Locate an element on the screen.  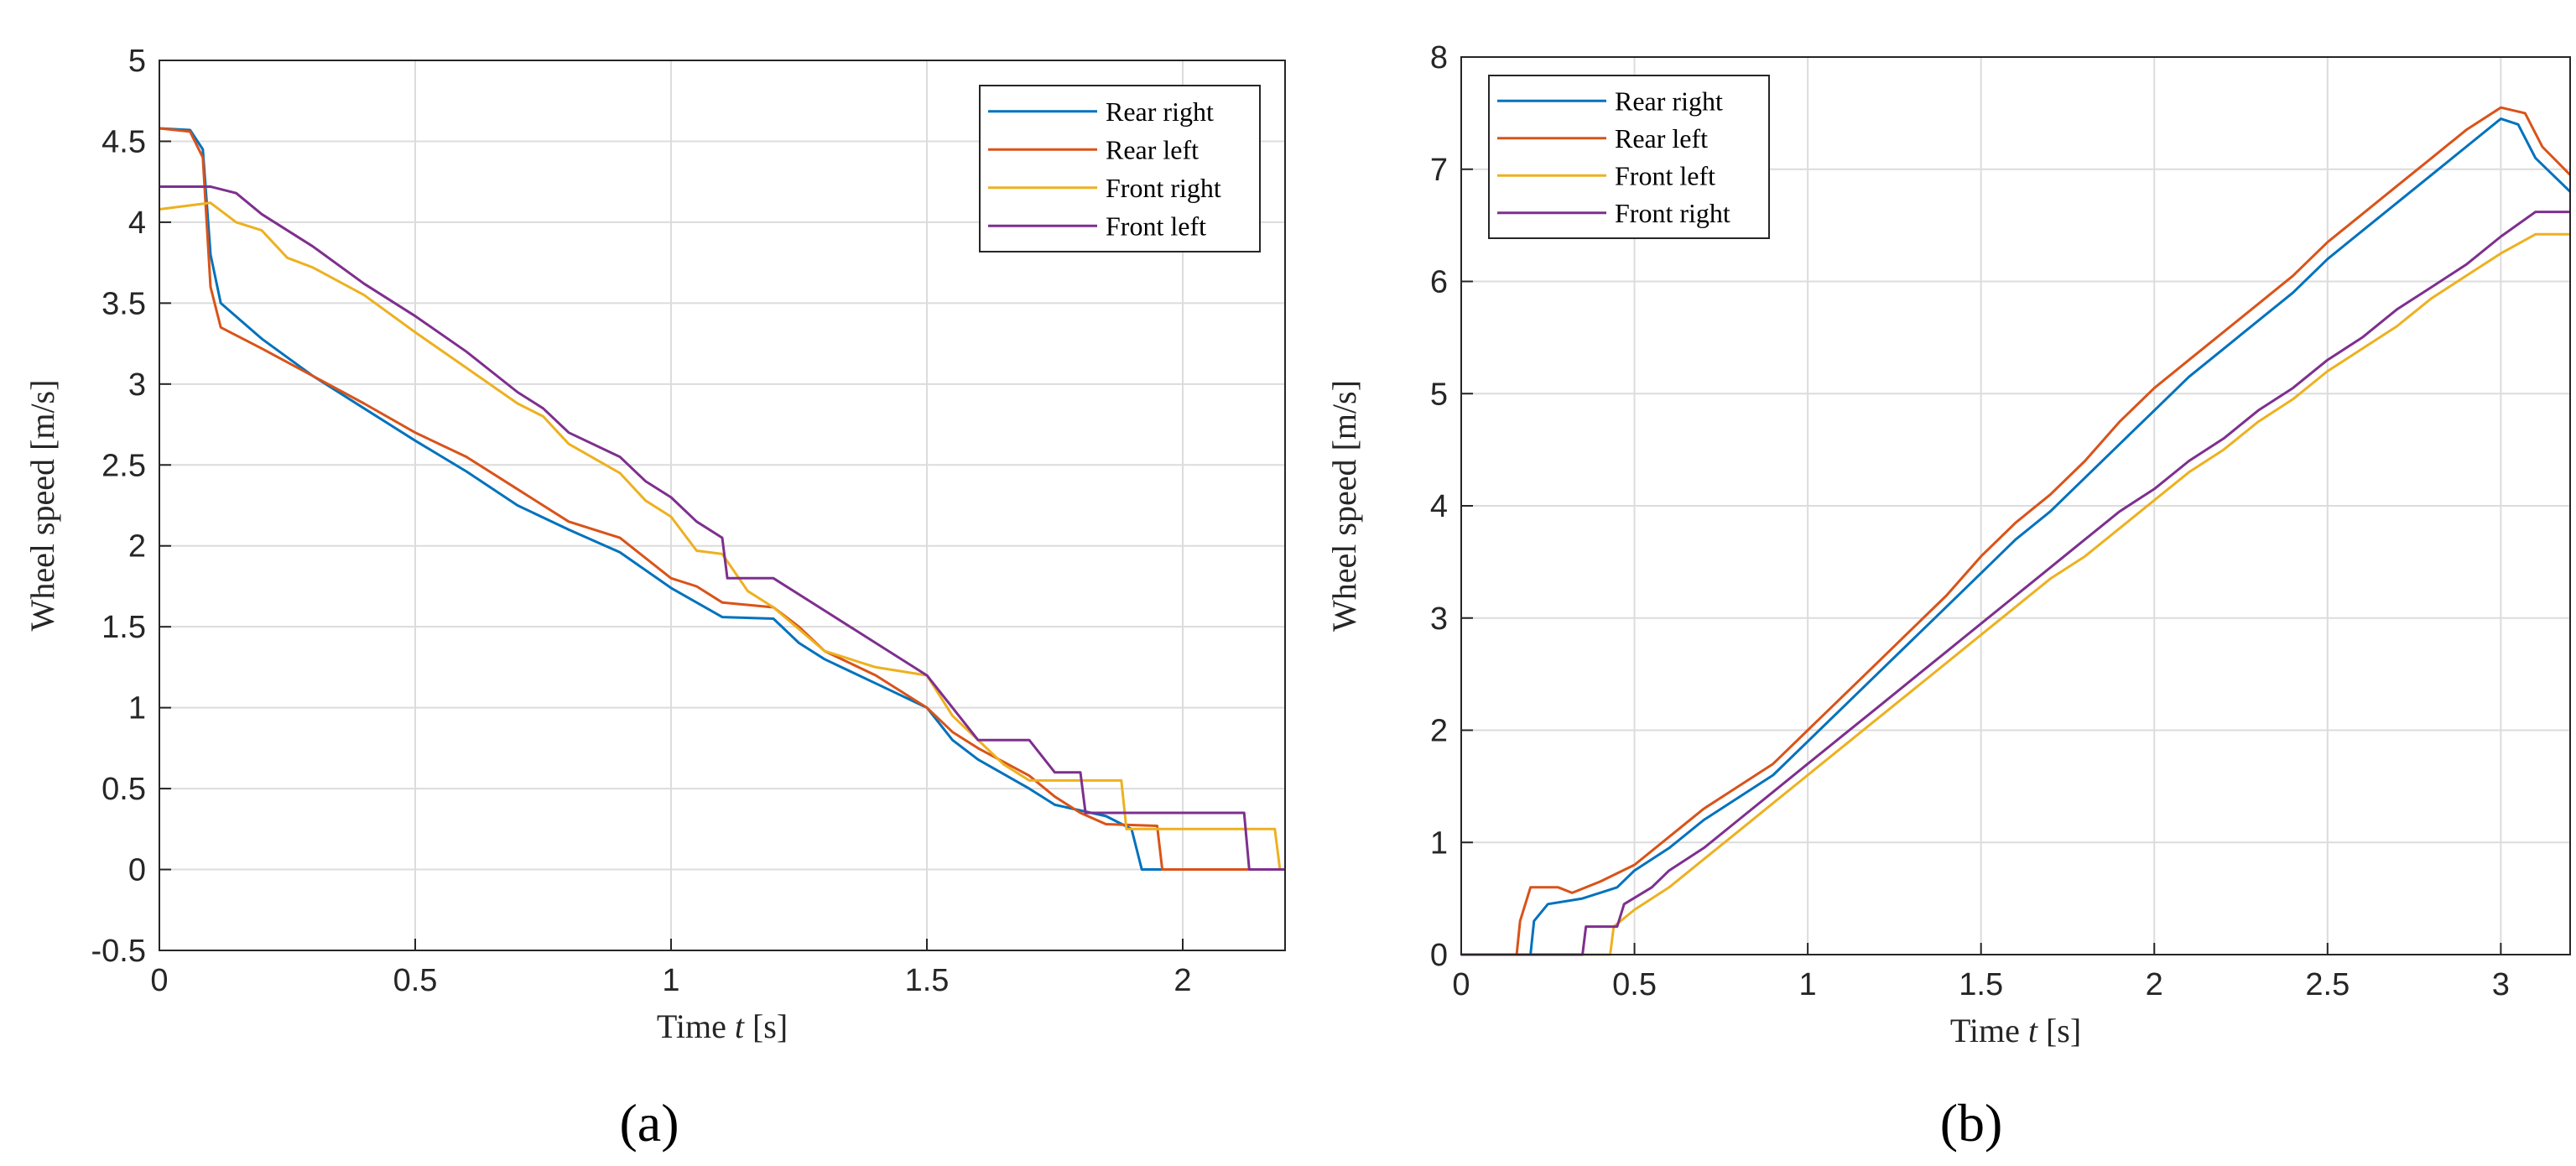
x-tick-label-a-0: 0 is located at coordinates (159, 980).